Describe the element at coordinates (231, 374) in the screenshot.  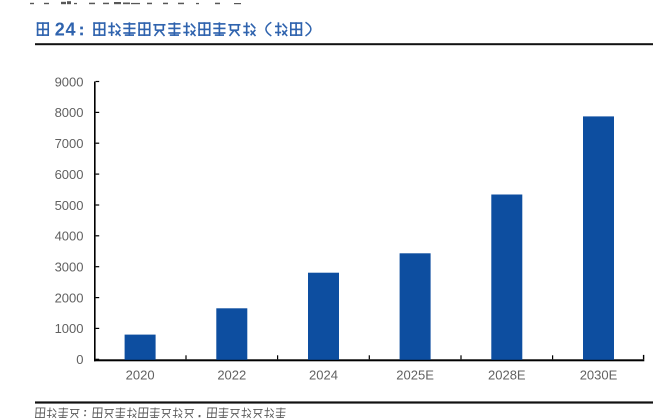
I see `svg-text: 2022` at that location.